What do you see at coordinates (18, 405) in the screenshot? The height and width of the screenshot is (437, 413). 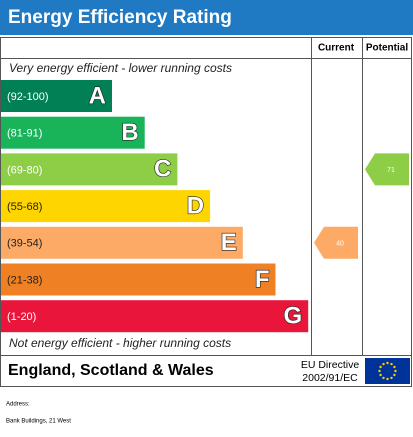 I see `address-label: Address:` at bounding box center [18, 405].